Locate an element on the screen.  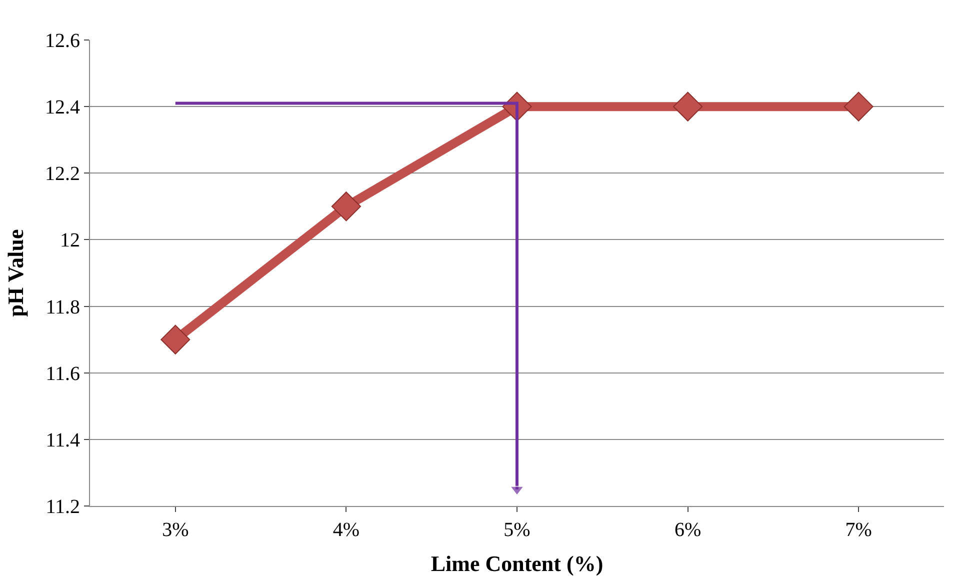
x-axis-title: Lime Content (%) is located at coordinates (517, 563).